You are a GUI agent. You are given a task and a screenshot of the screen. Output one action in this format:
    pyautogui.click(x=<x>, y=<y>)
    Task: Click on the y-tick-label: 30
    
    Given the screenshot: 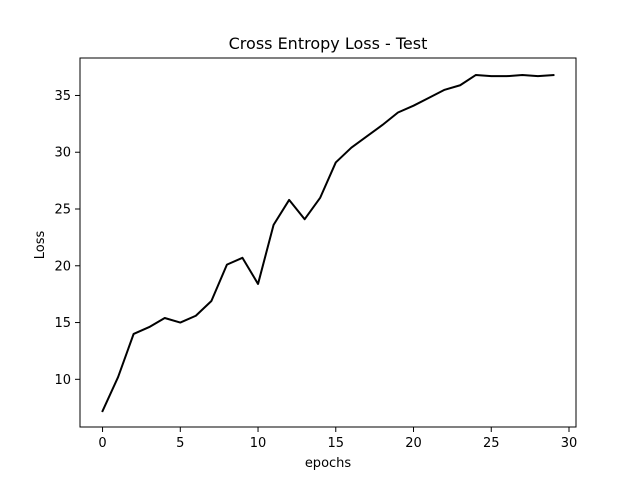 What is the action you would take?
    pyautogui.click(x=62, y=153)
    